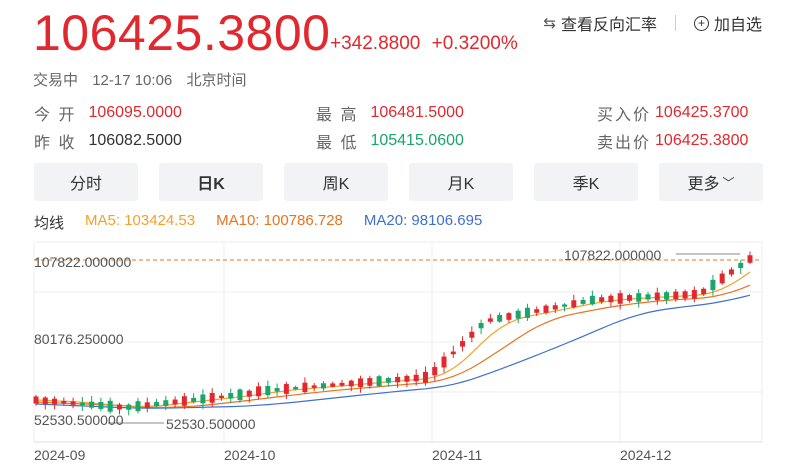  I want to click on ma-title: 均线, so click(49, 223).